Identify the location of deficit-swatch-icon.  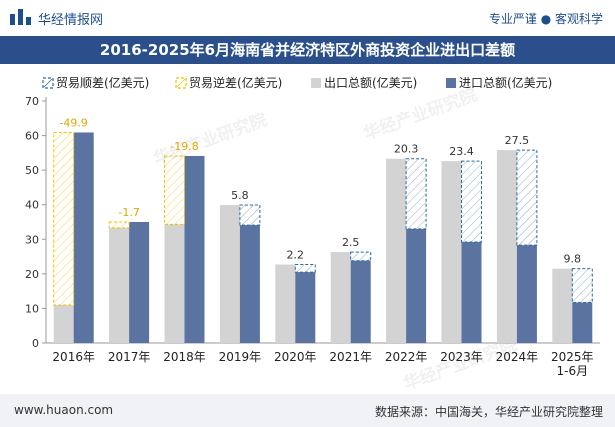
(181, 83).